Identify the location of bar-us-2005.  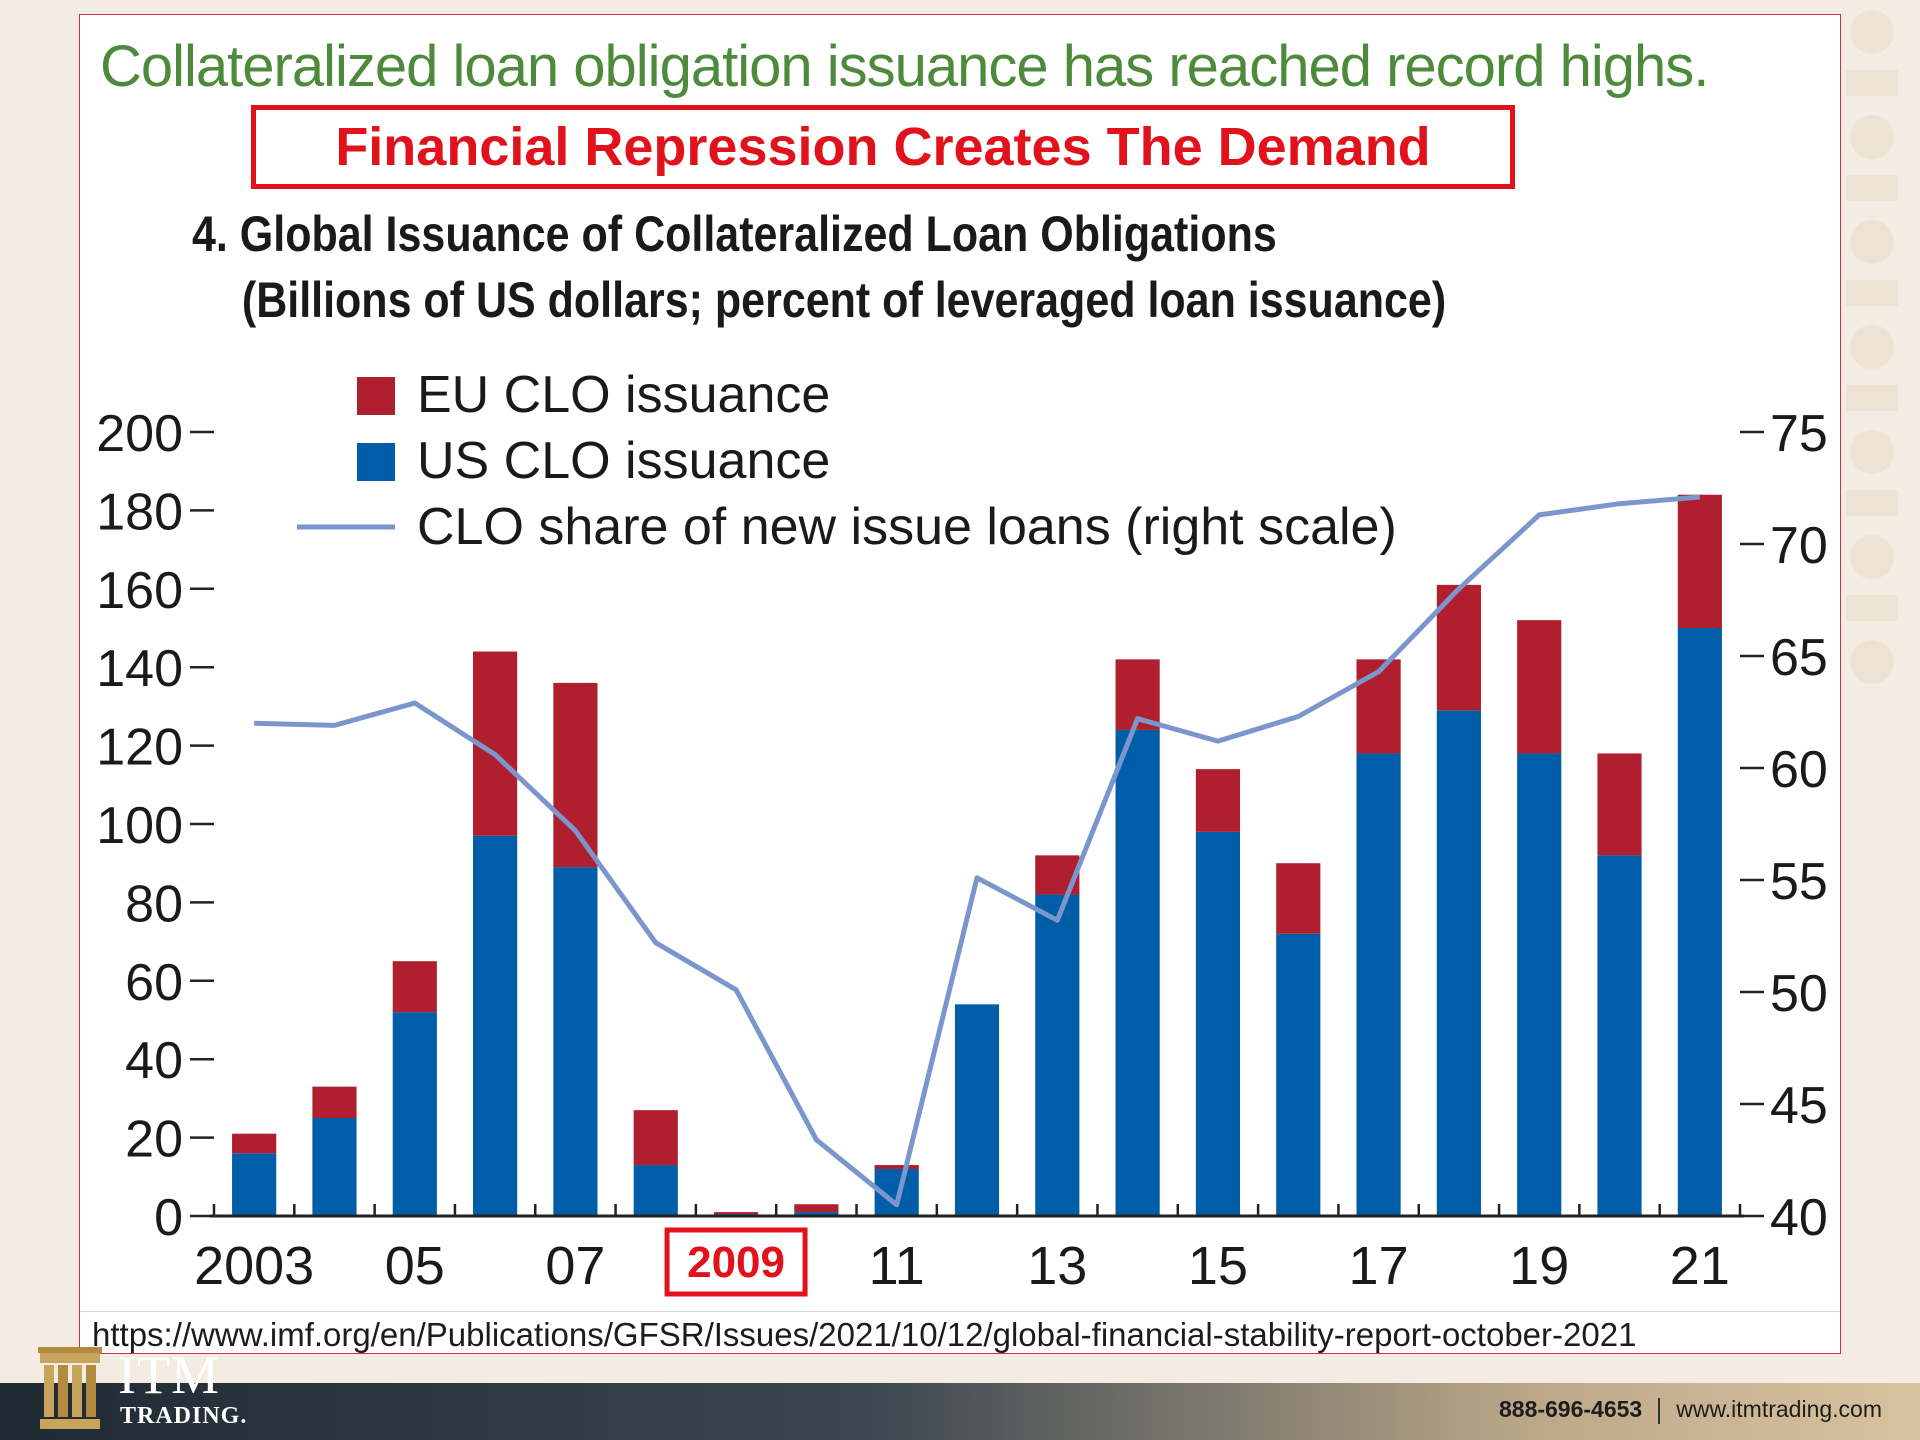
(414, 1114).